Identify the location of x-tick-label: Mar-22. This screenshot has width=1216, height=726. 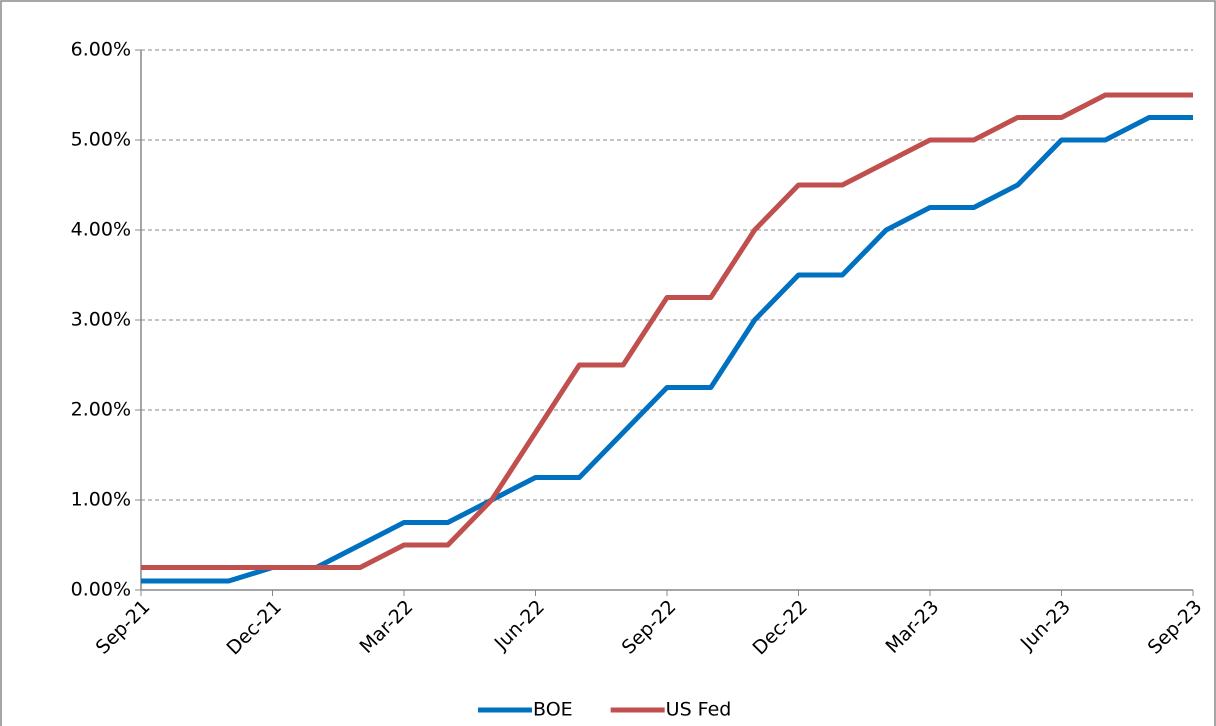
(386, 627).